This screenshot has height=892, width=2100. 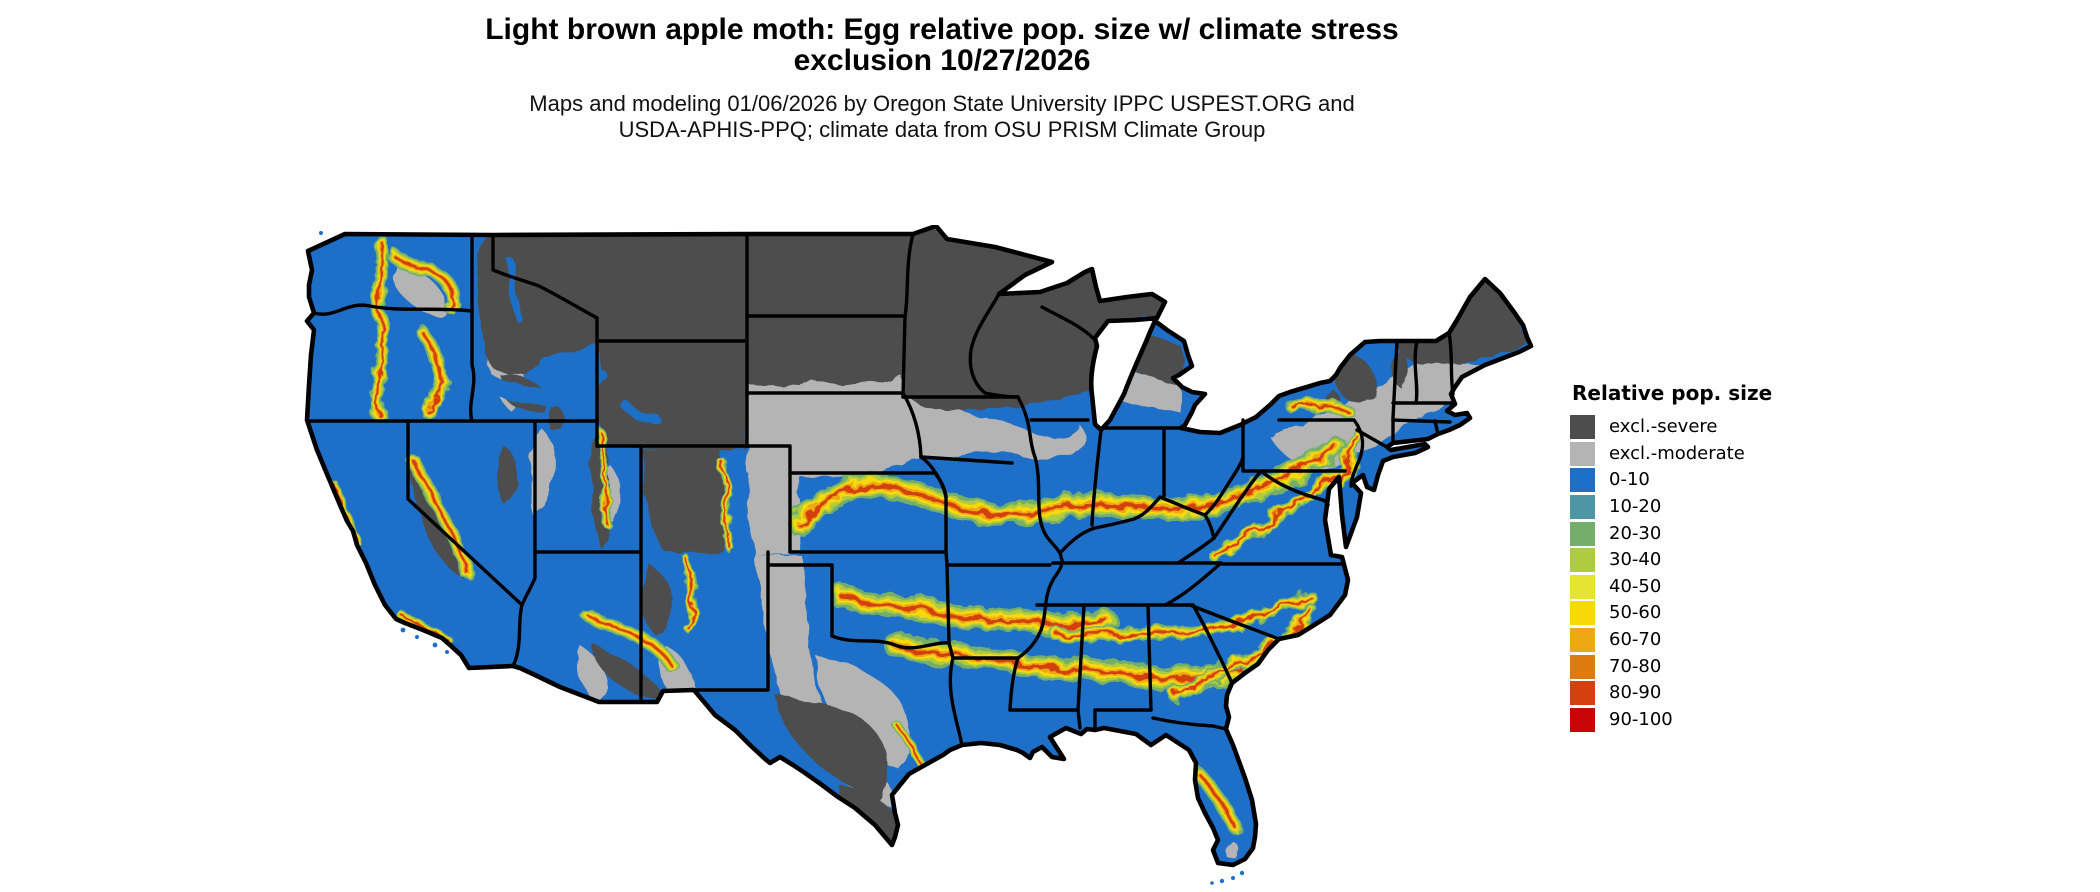 What do you see at coordinates (1635, 640) in the screenshot?
I see `legend-label: 60-70` at bounding box center [1635, 640].